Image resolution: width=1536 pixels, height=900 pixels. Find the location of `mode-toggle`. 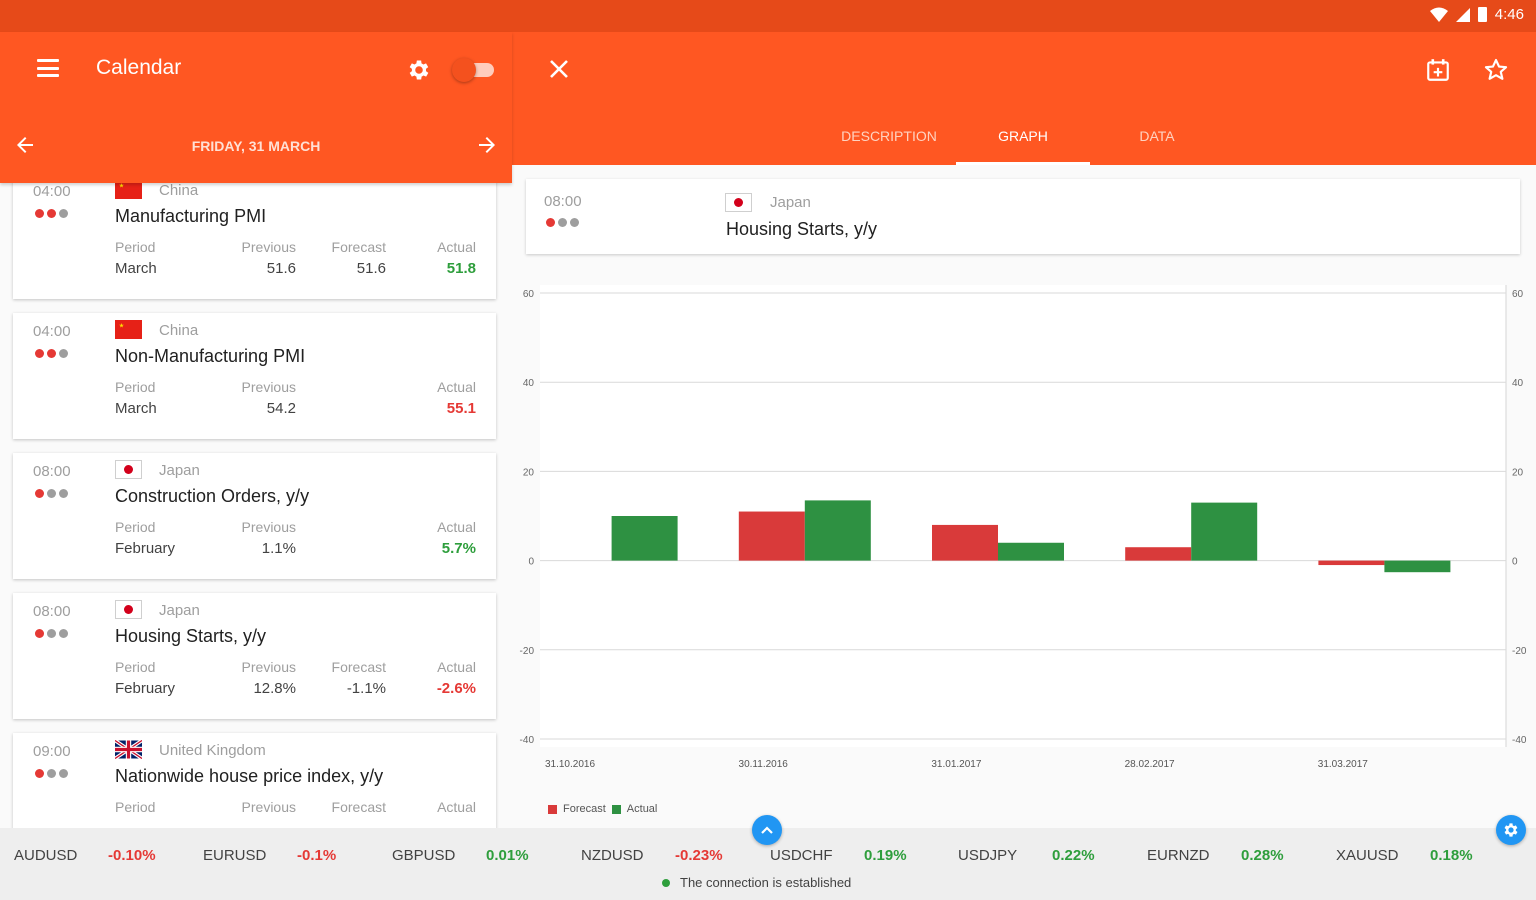

mode-toggle is located at coordinates (474, 70).